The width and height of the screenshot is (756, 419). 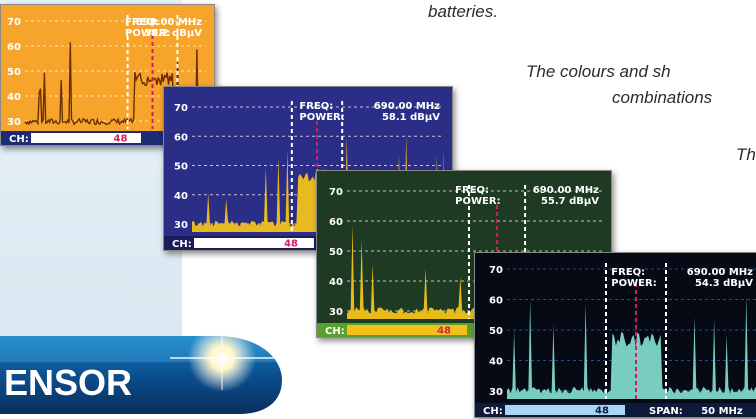 What do you see at coordinates (570, 201) in the screenshot?
I see `power-value: 55.7 dBµV` at bounding box center [570, 201].